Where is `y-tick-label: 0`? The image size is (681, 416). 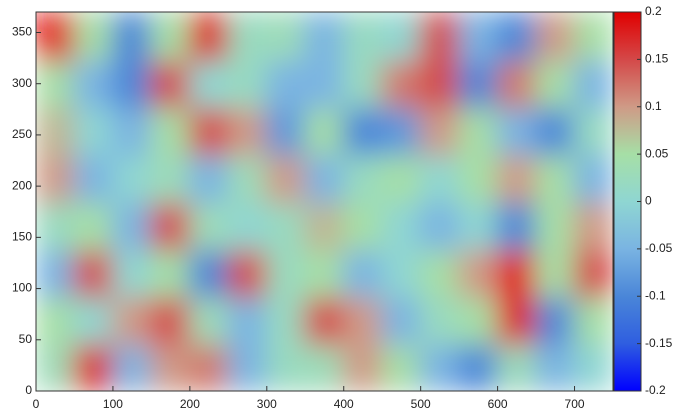 y-tick-label: 0 is located at coordinates (28, 390).